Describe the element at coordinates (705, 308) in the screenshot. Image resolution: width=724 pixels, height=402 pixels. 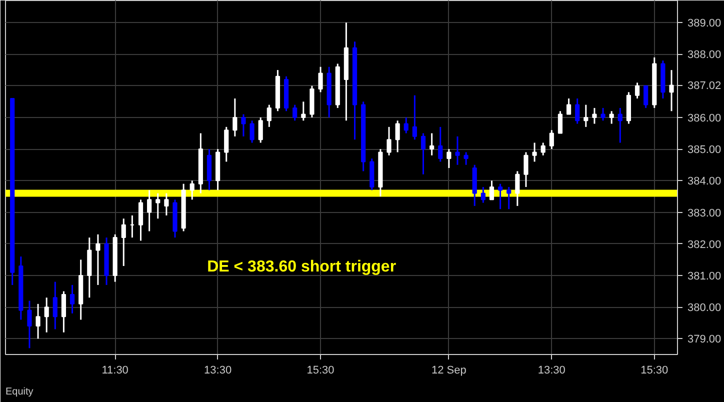
I see `y-tick-label: 380.00` at that location.